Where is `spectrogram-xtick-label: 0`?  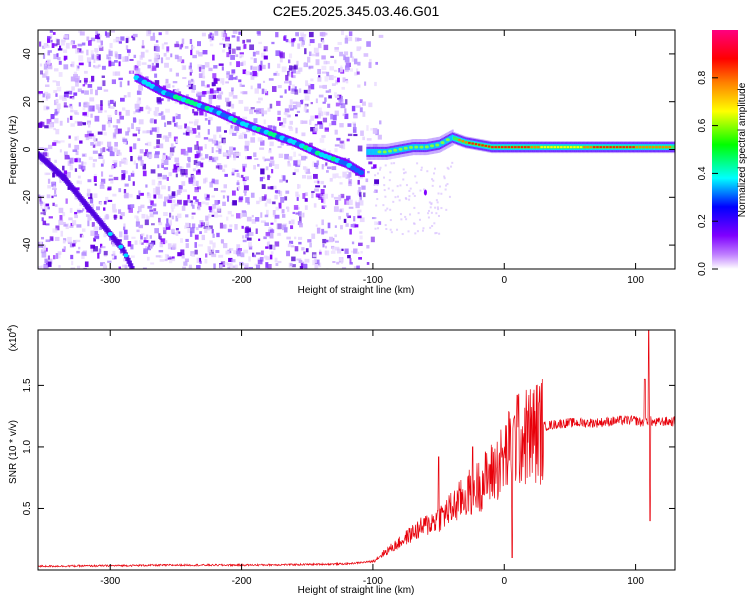 spectrogram-xtick-label: 0 is located at coordinates (504, 280).